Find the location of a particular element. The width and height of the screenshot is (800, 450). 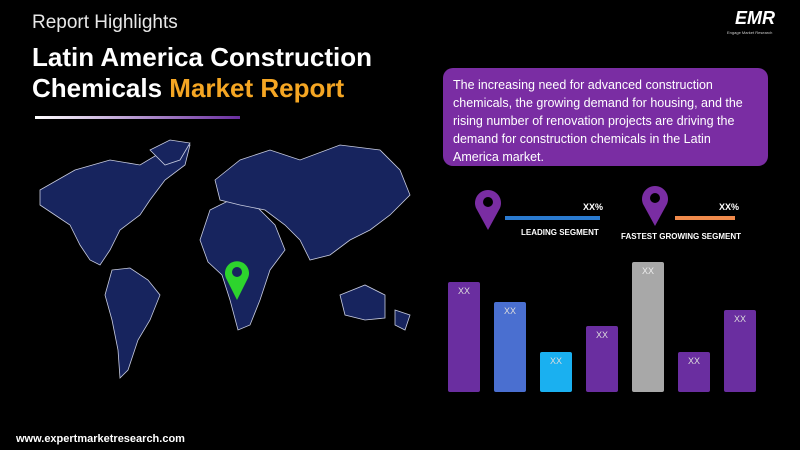

segment-label: LEADING SEGMENT is located at coordinates (560, 232).